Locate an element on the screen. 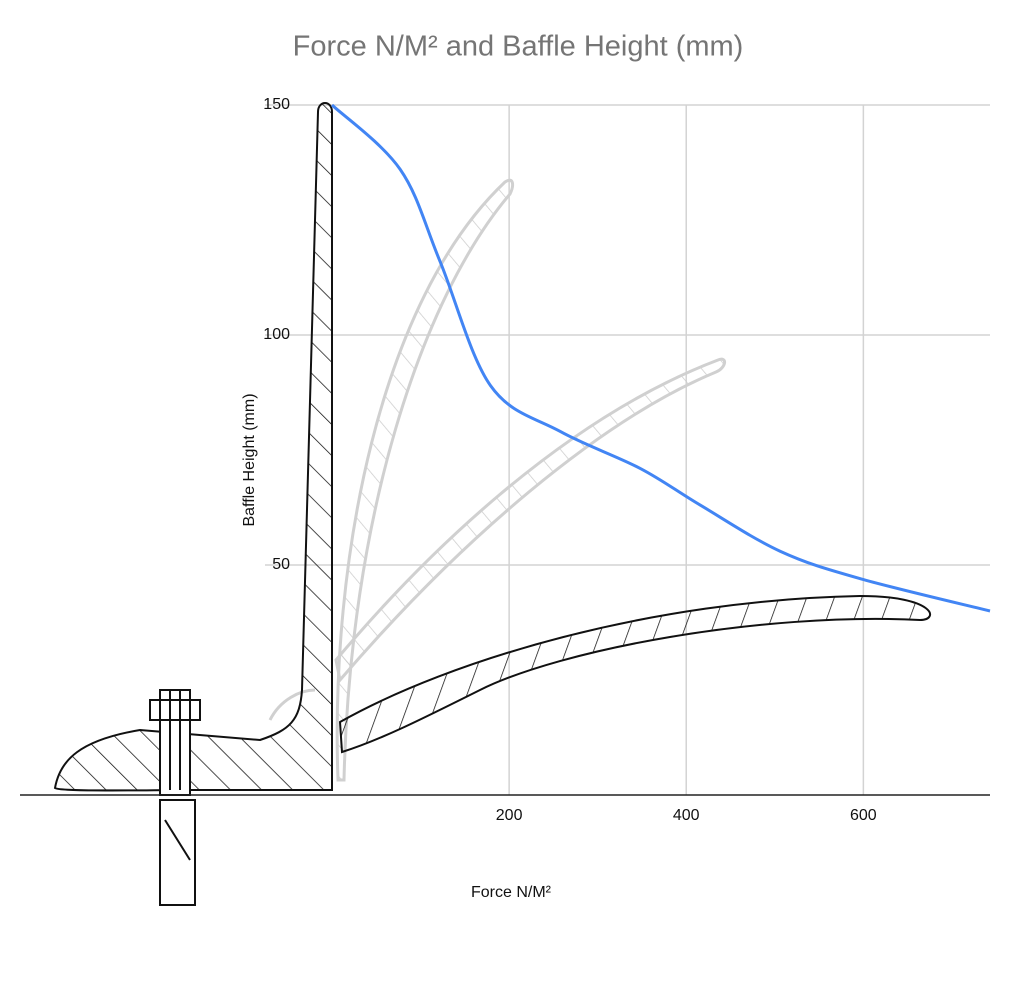  x-tick-label: 600 is located at coordinates (863, 815).